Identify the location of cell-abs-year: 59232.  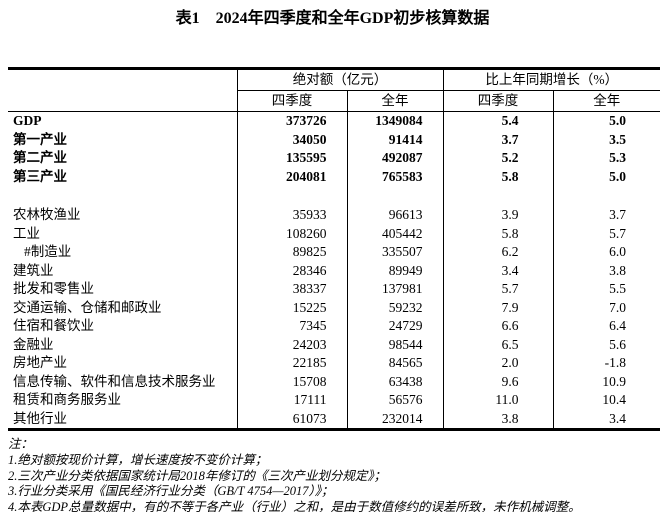
(394, 307).